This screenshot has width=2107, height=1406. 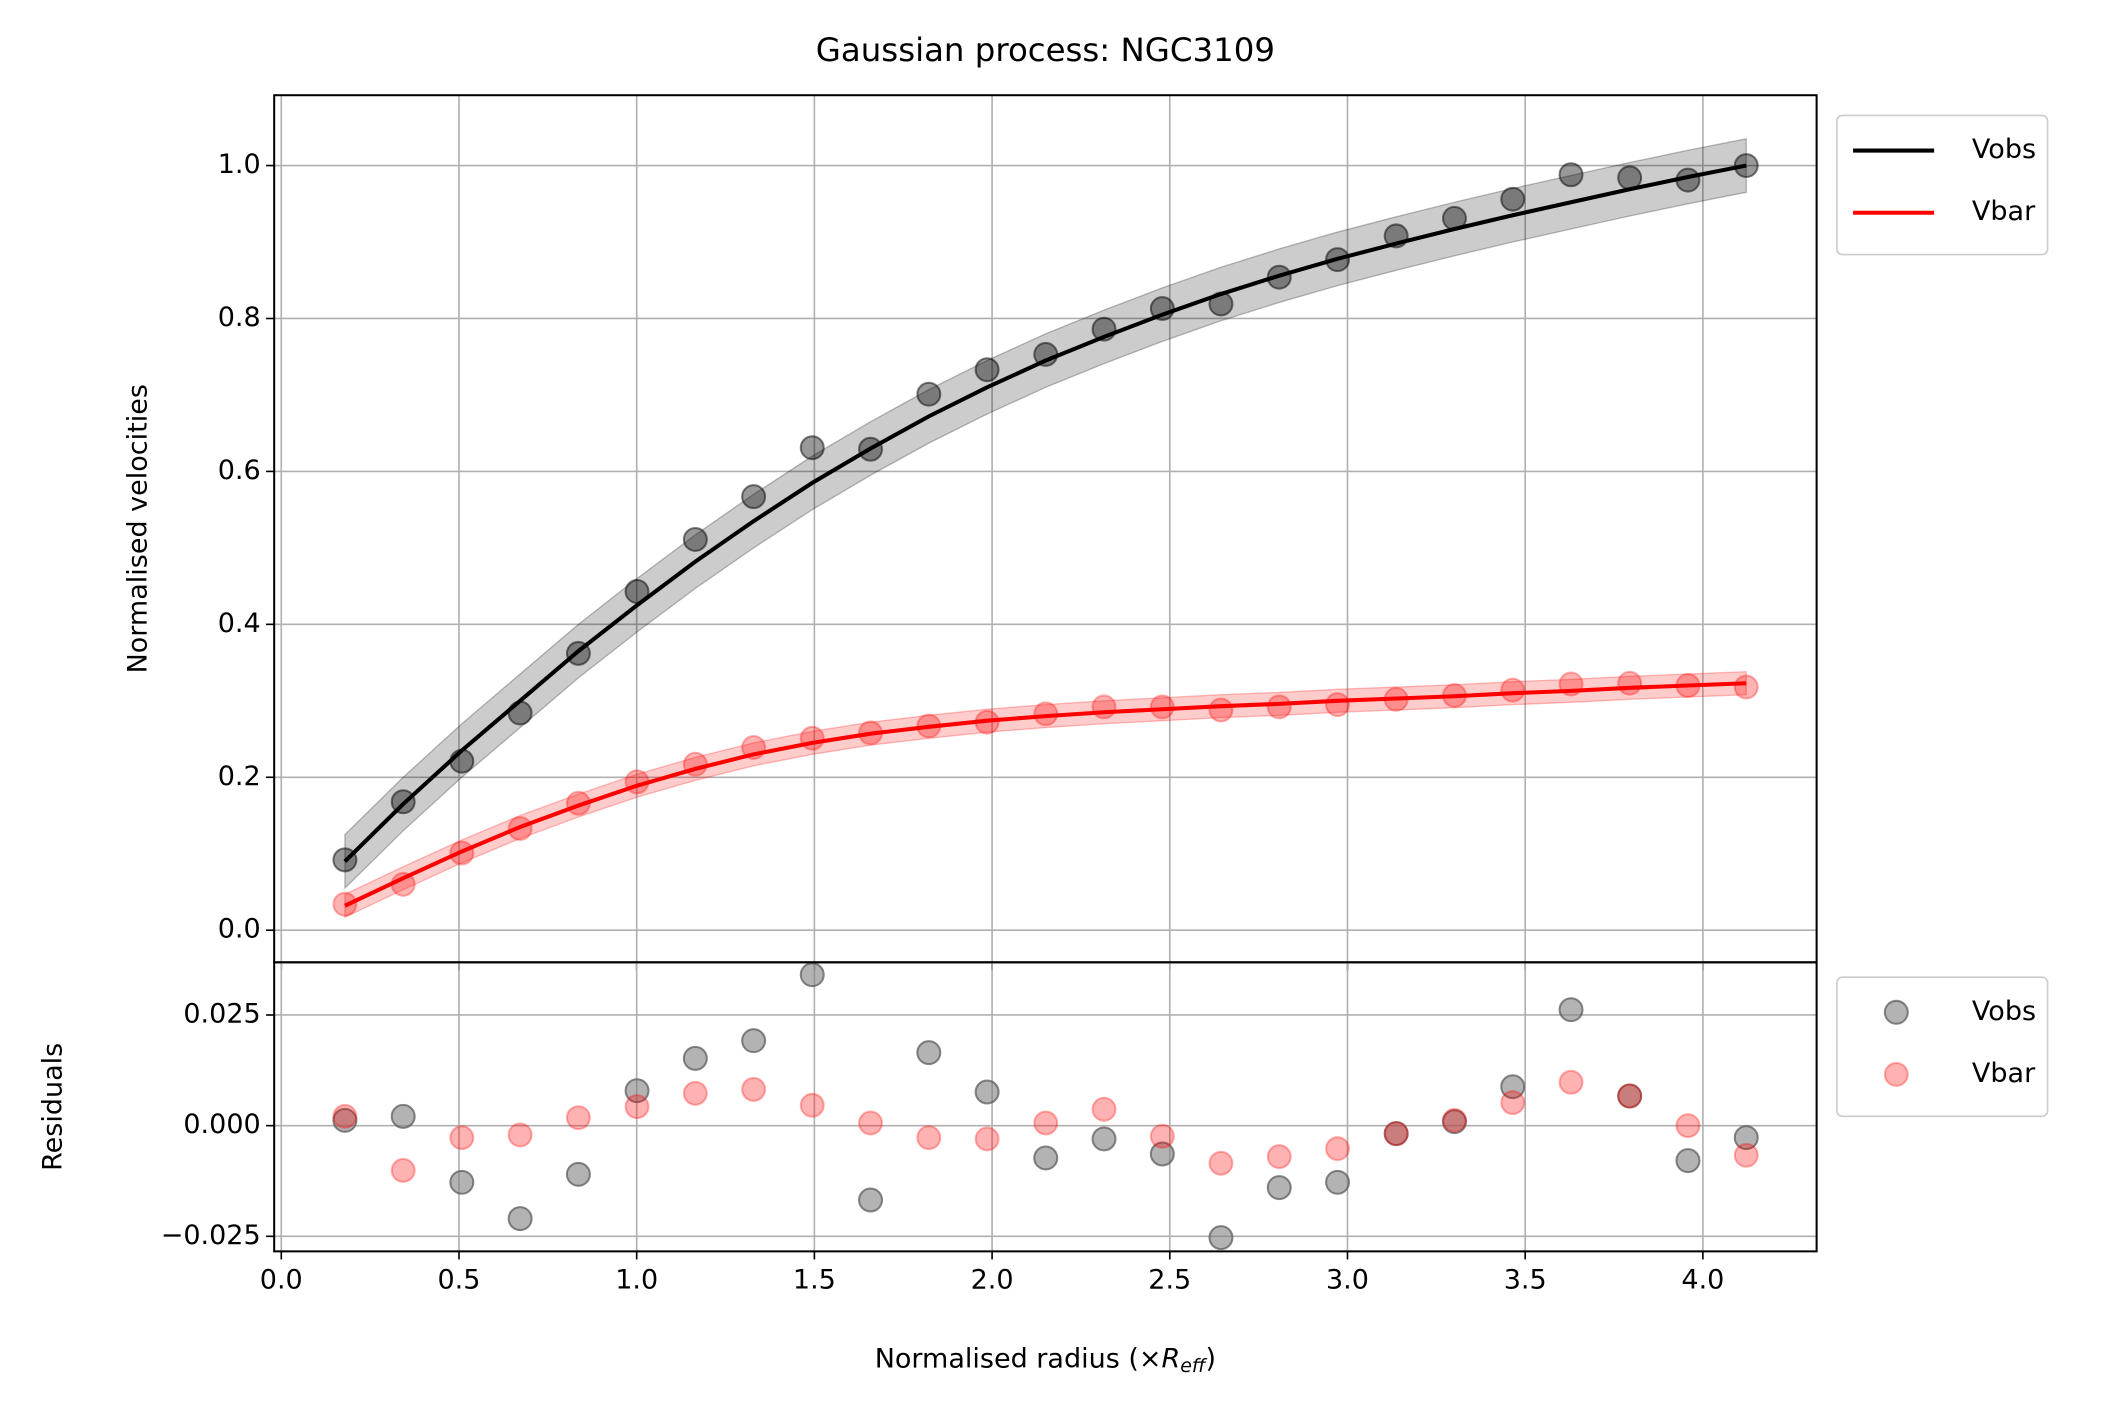 What do you see at coordinates (281, 1280) in the screenshot?
I see `x-tick-label: 0.0` at bounding box center [281, 1280].